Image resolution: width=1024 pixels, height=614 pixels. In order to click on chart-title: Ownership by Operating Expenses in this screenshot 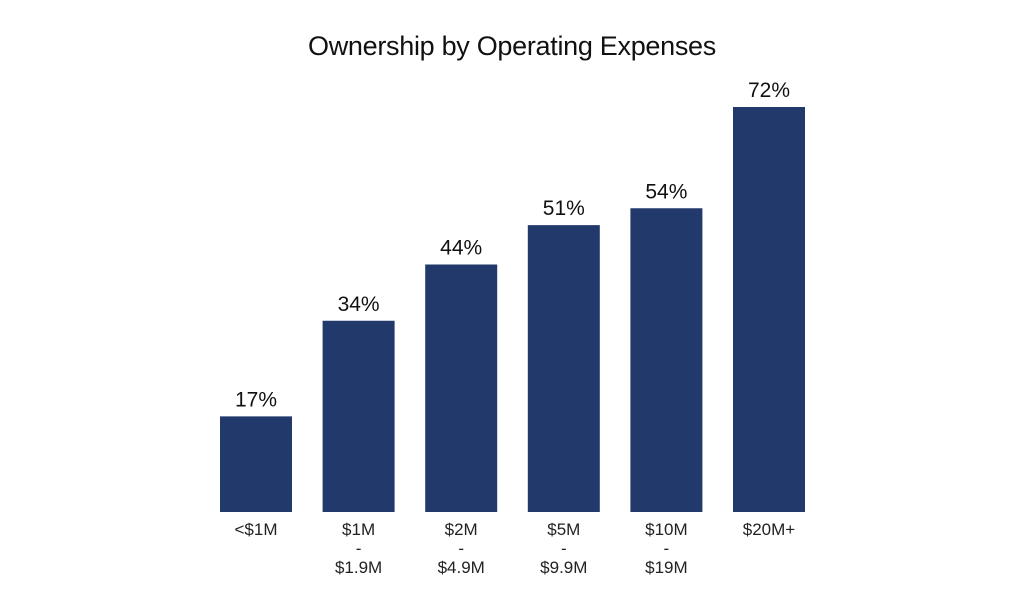, I will do `click(512, 46)`.